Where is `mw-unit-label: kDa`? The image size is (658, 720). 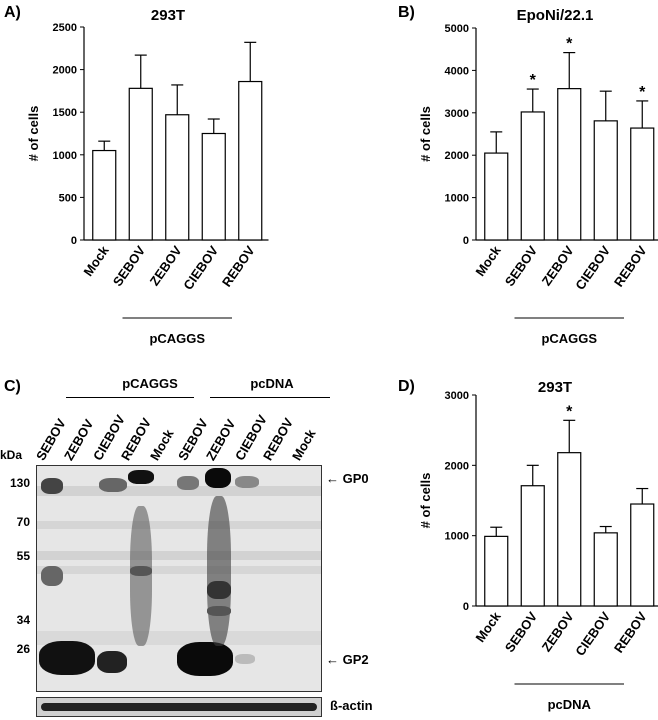 mw-unit-label: kDa is located at coordinates (11, 455).